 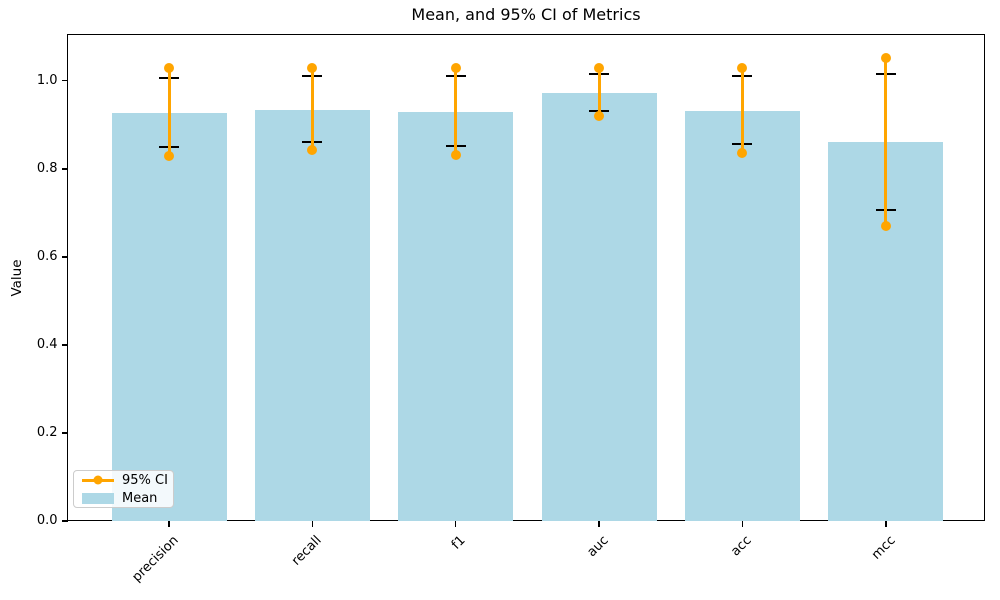 I want to click on x-tick-label-precision: precision, so click(x=155, y=559).